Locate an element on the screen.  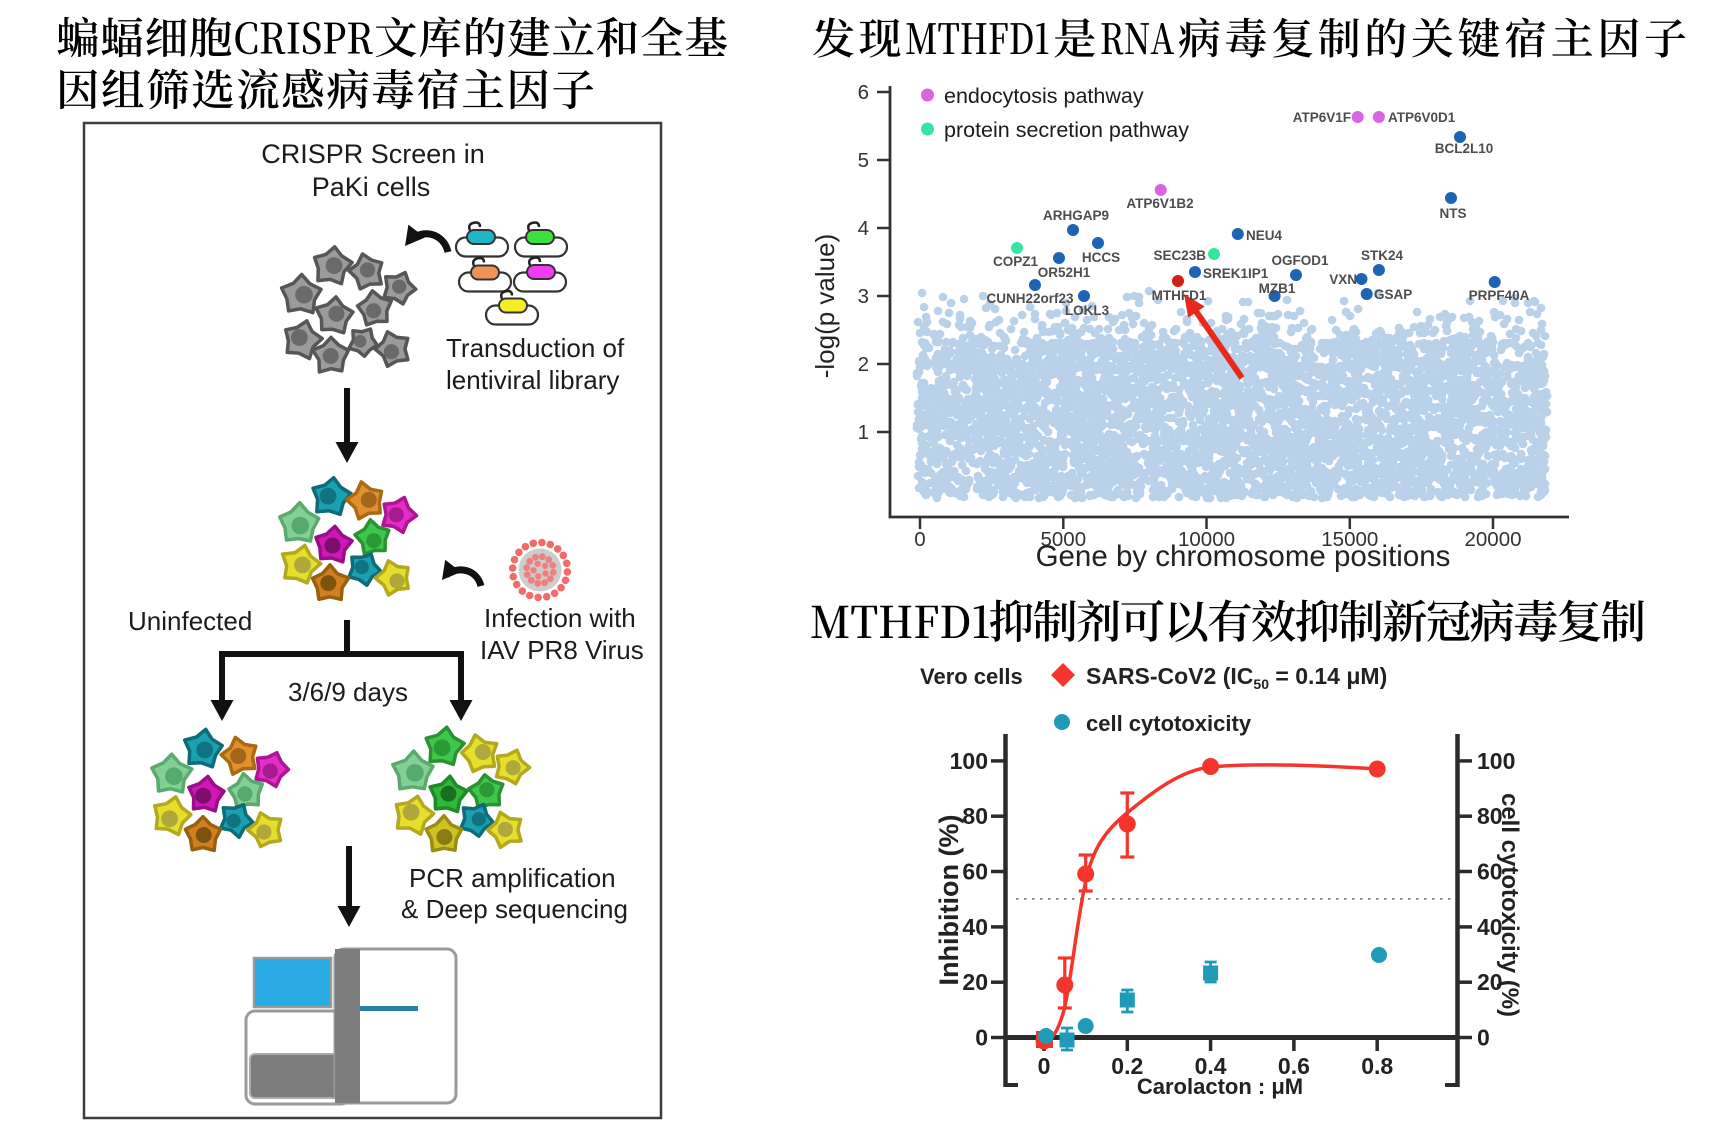
svg-text: 6 is located at coordinates (863, 92).